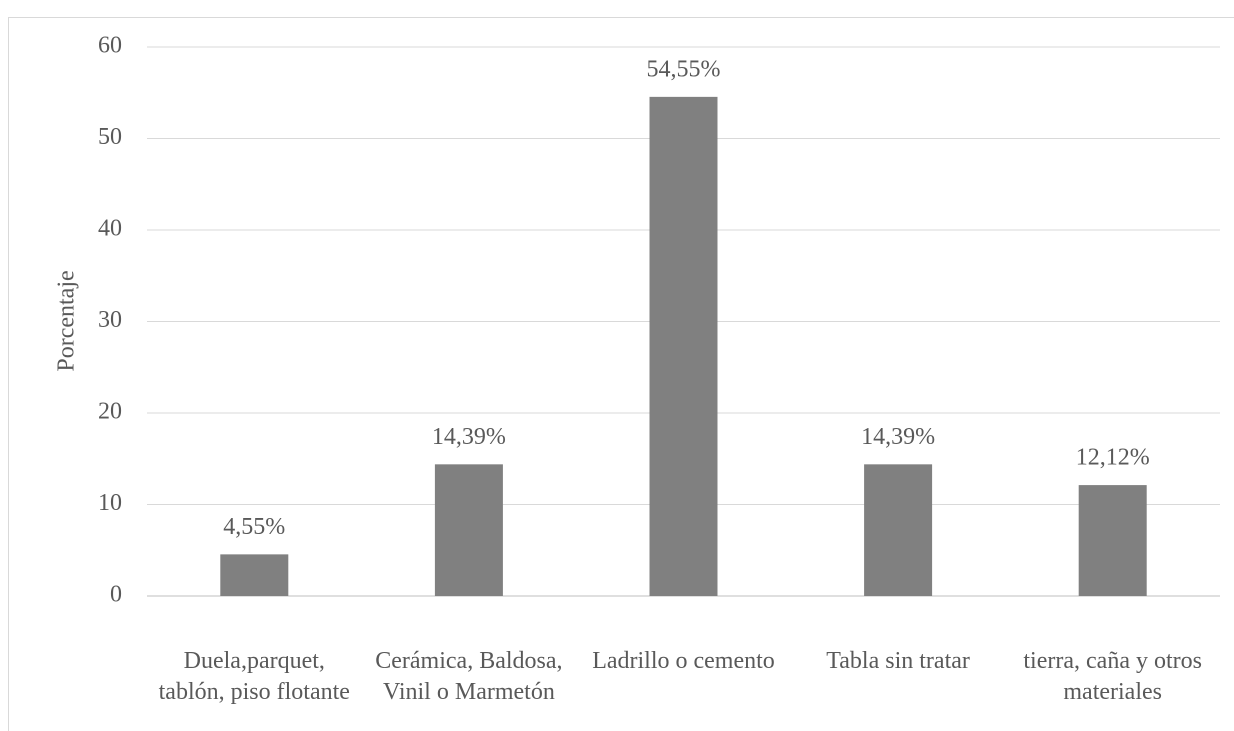  What do you see at coordinates (116, 595) in the screenshot?
I see `y-tick-label: 0` at bounding box center [116, 595].